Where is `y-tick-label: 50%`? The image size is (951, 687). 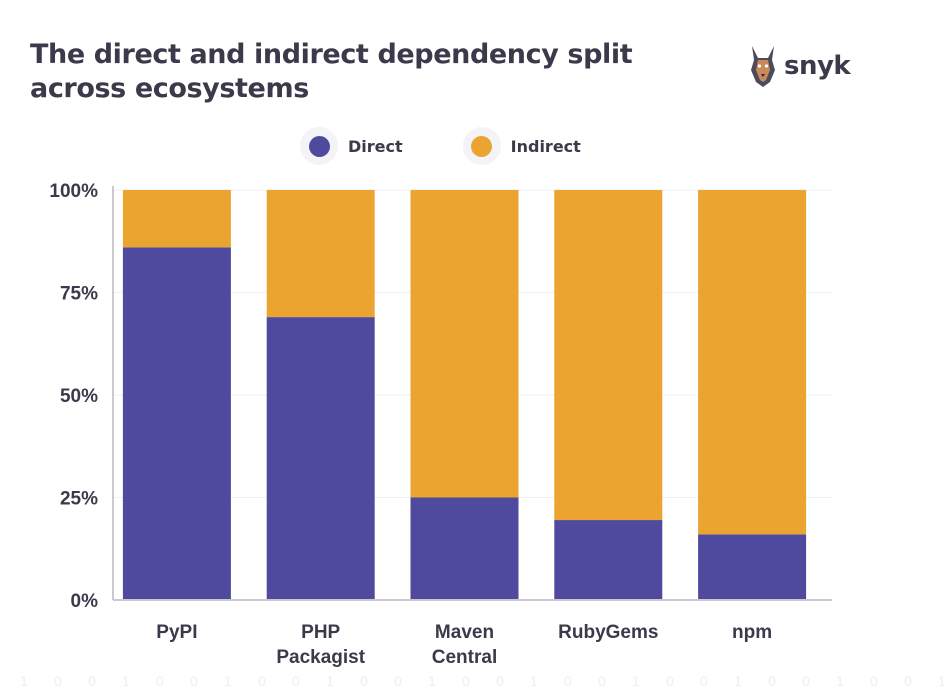
y-tick-label: 50% is located at coordinates (79, 396).